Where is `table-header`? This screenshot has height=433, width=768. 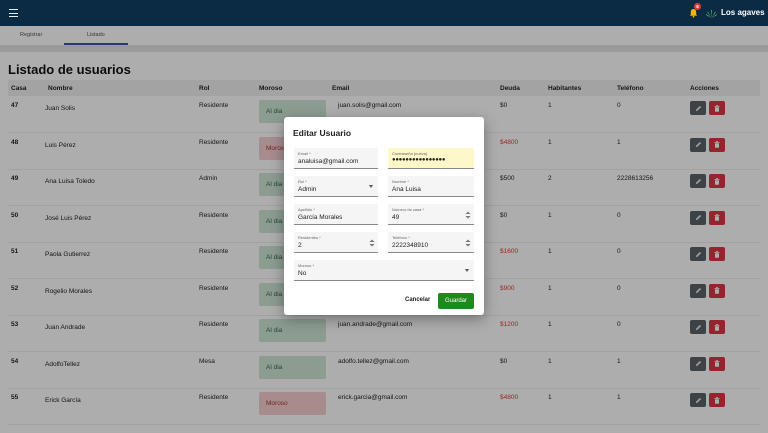 table-header is located at coordinates (384, 88).